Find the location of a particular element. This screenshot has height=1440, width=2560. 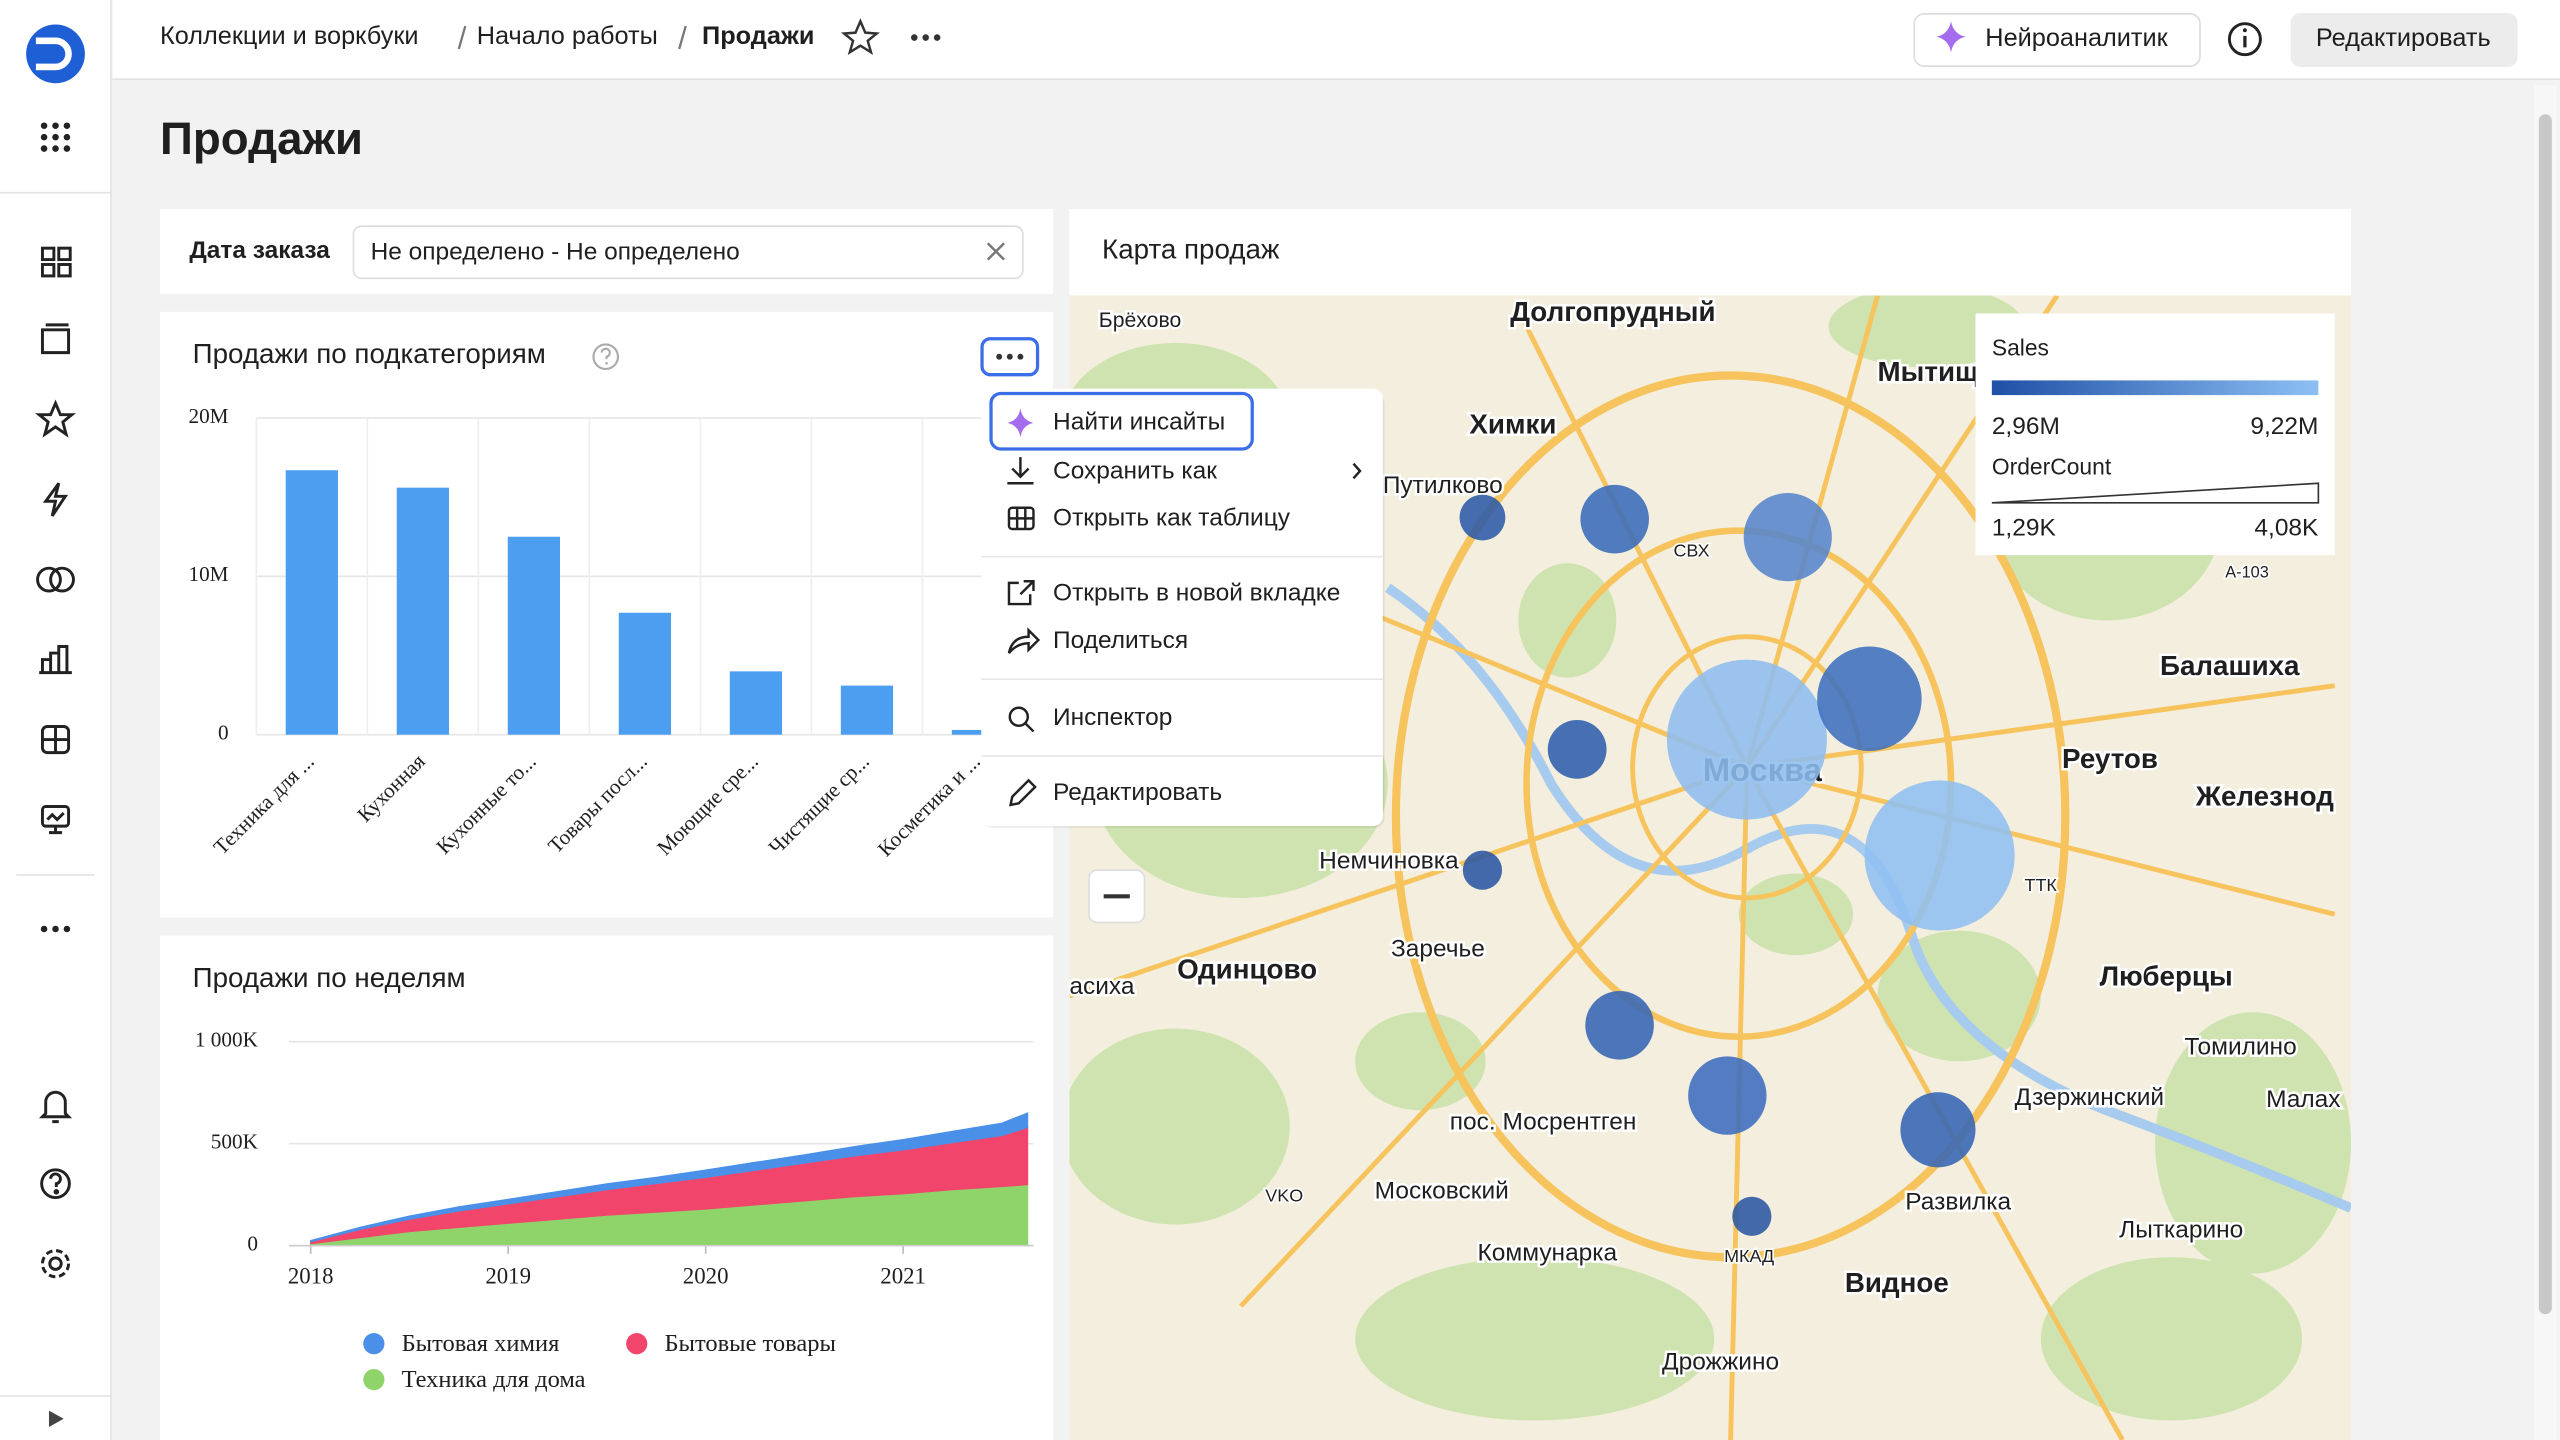

legend-label: Техника для дома is located at coordinates (494, 1379).